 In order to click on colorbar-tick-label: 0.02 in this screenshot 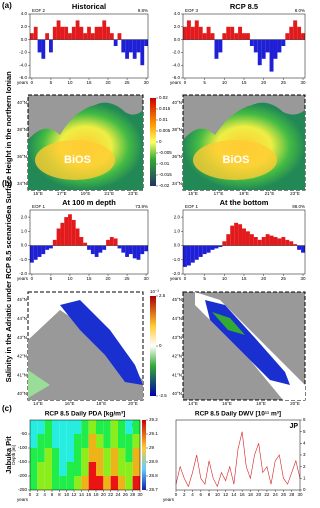, I will do `click(163, 97)`.